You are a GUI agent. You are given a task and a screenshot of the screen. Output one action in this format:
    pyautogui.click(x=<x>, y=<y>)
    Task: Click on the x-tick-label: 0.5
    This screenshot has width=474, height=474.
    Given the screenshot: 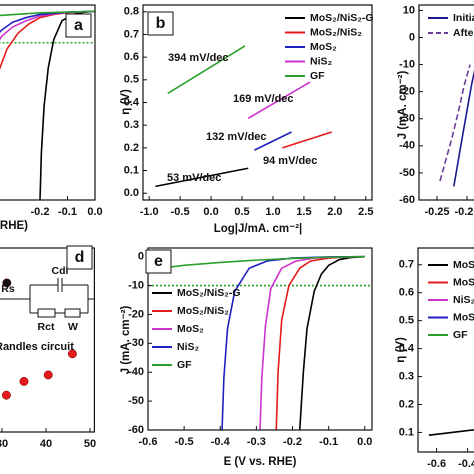 What is the action you would take?
    pyautogui.click(x=241, y=212)
    